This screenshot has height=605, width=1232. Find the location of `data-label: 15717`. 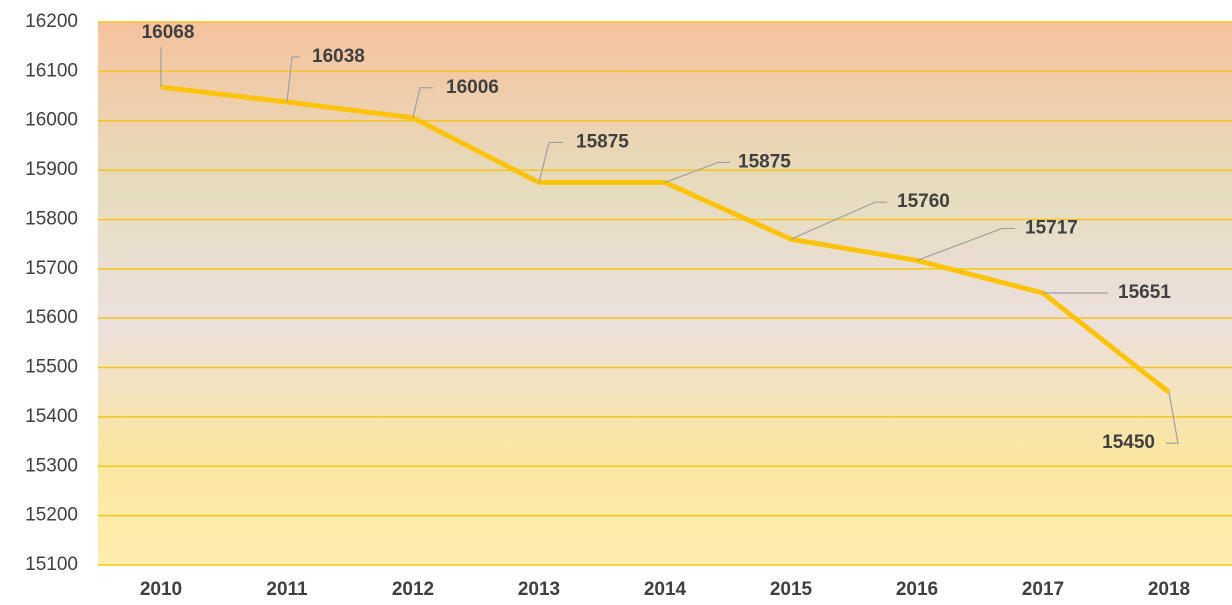

data-label: 15717 is located at coordinates (1051, 227).